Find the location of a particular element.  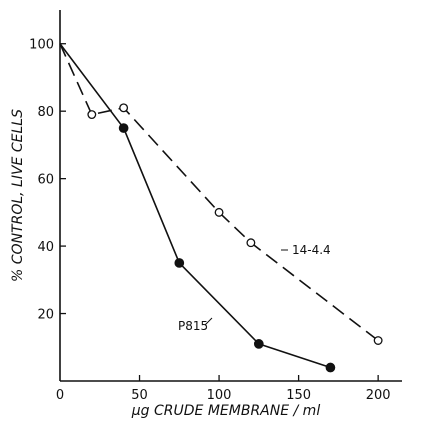

y-tick-label: 80 is located at coordinates (45, 112).